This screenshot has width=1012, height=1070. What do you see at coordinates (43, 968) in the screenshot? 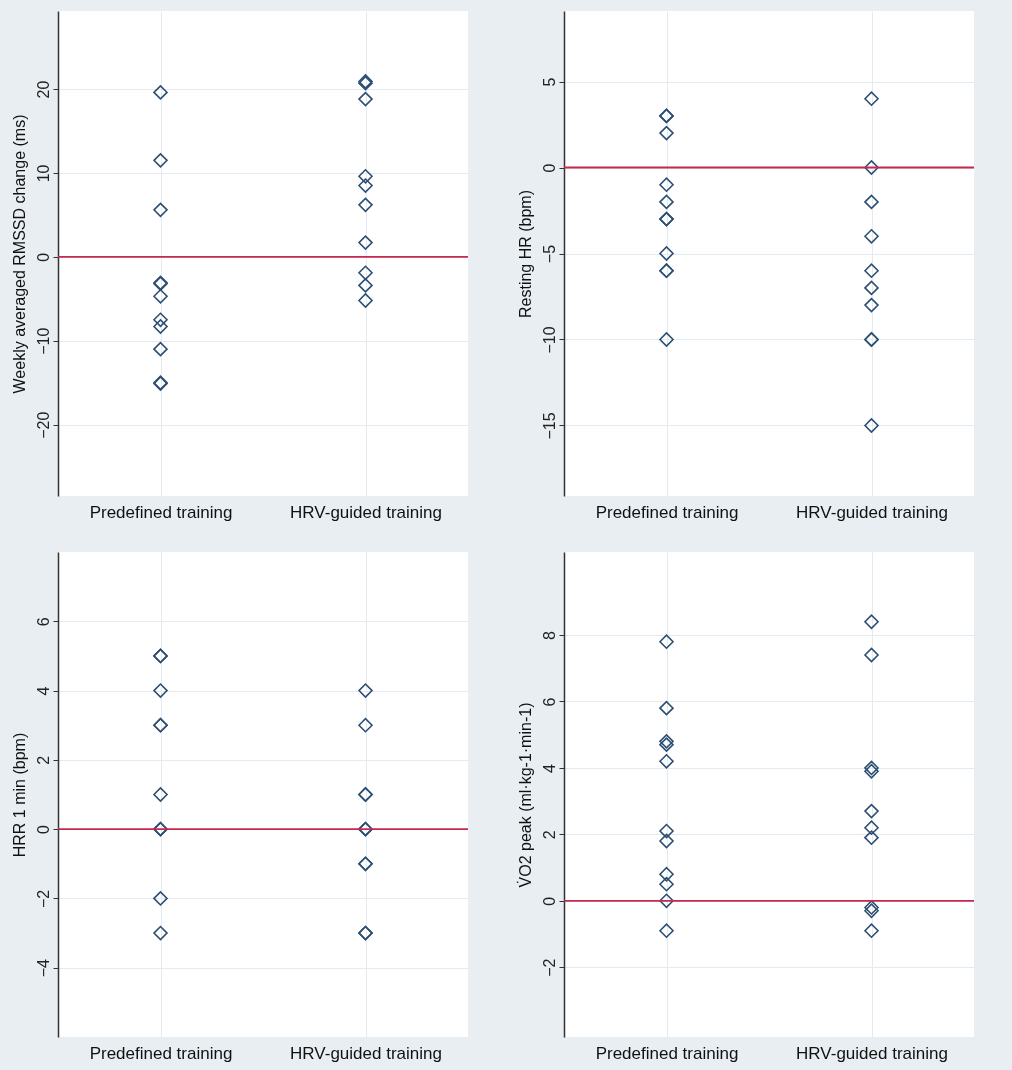
I see `y-tick-label: −4` at bounding box center [43, 968].